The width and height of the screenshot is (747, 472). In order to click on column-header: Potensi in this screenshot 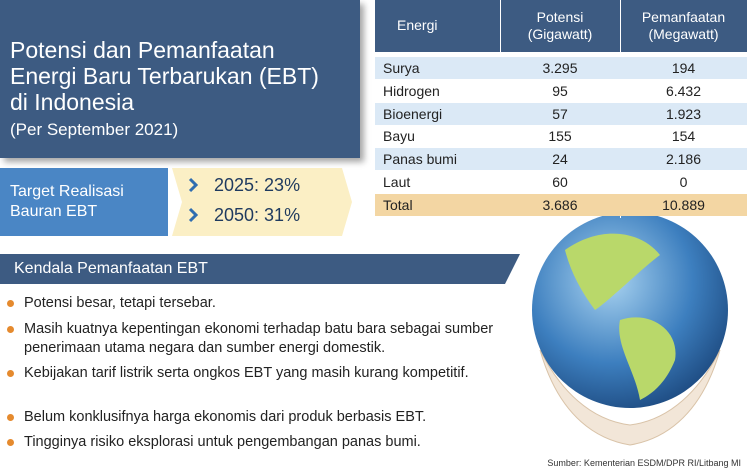, I will do `click(560, 17)`.